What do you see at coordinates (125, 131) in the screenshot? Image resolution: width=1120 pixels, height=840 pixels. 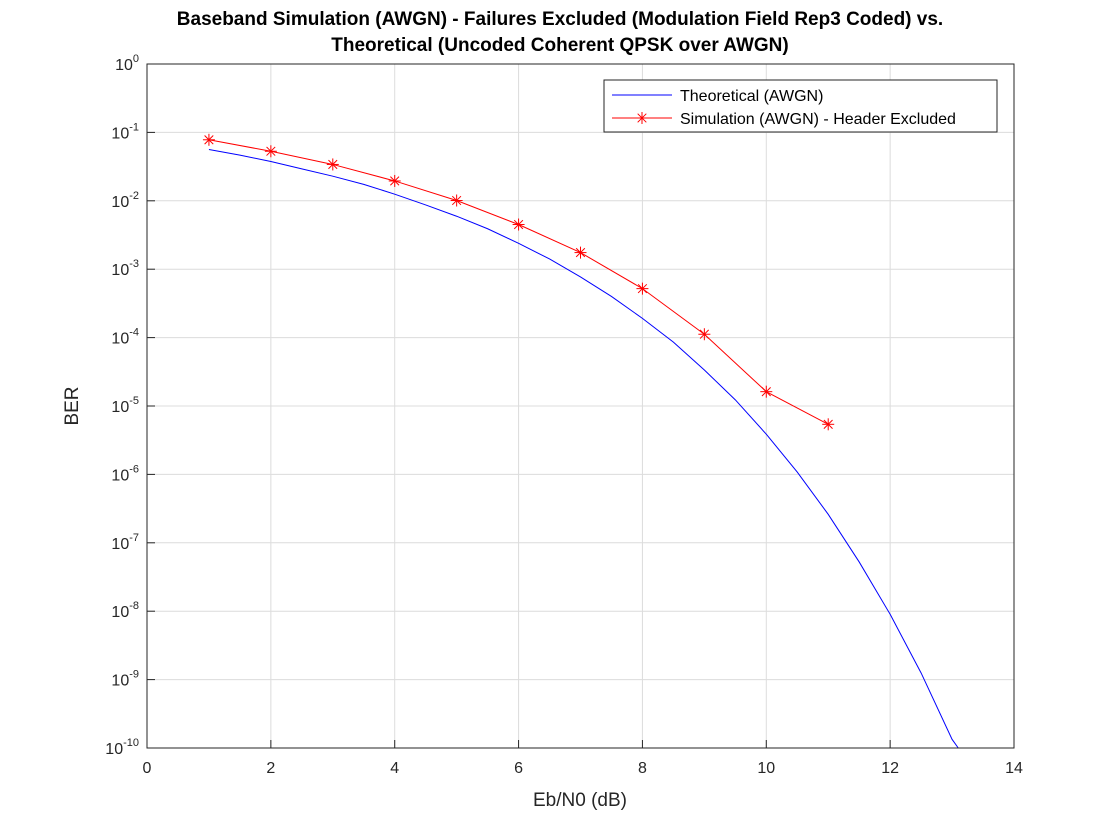 I see `y-tick-label: 10⁻¹` at bounding box center [125, 131].